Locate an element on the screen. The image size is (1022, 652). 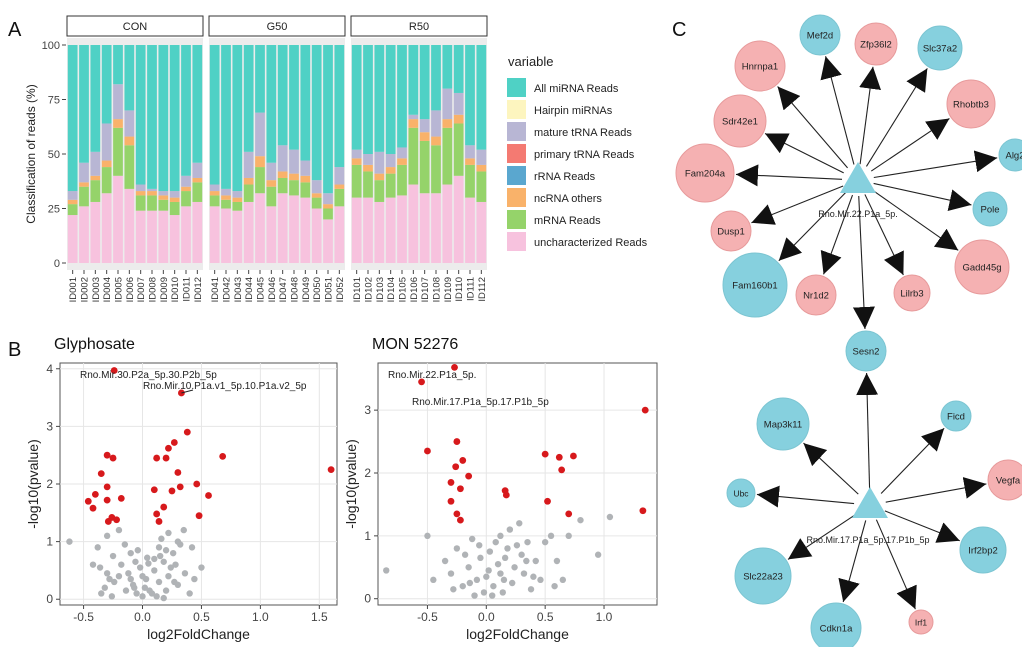
annotation-label: Rno.Mir.30.P2a_5p.30.P2b_5p is located at coordinates (148, 375).